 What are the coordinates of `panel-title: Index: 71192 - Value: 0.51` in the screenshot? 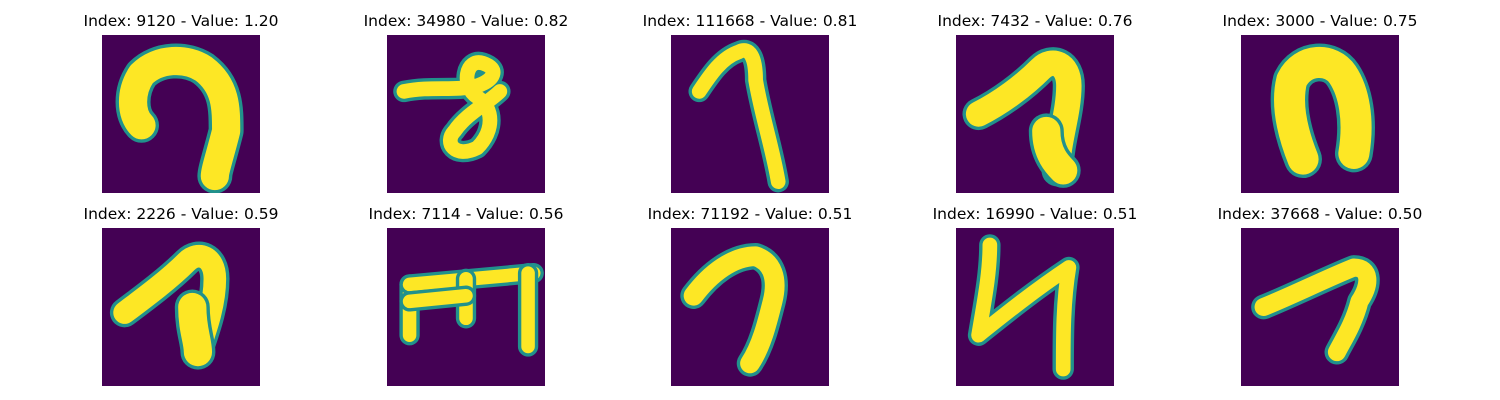 It's located at (750, 214).